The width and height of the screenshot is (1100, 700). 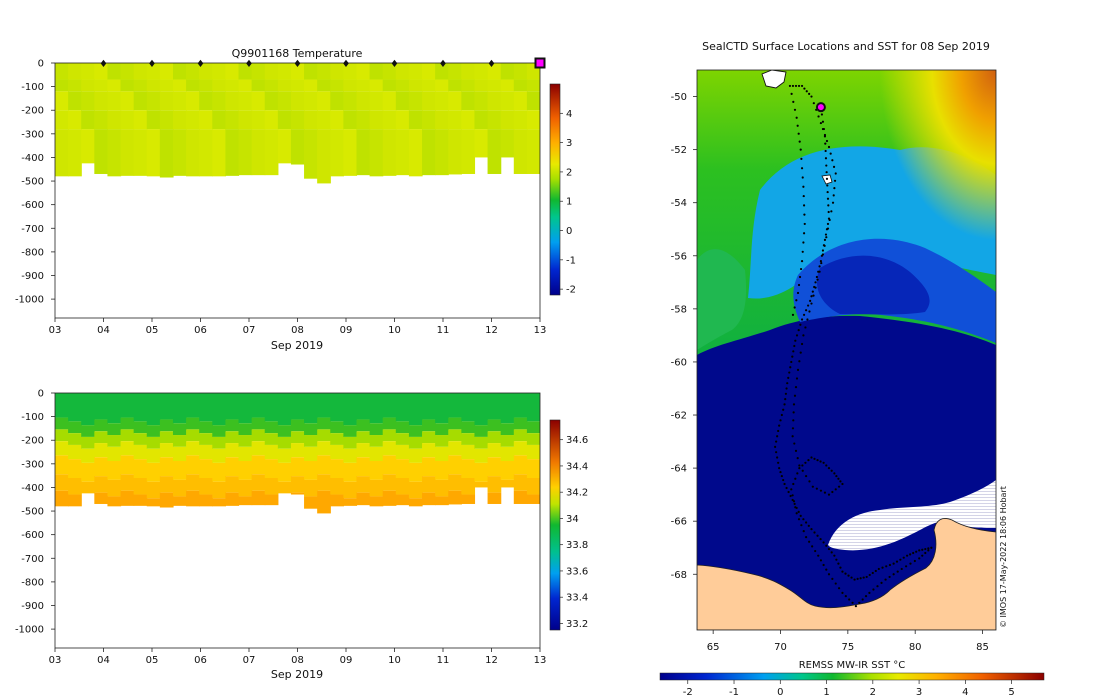 I want to click on x-tick-label: 03, so click(x=55, y=330).